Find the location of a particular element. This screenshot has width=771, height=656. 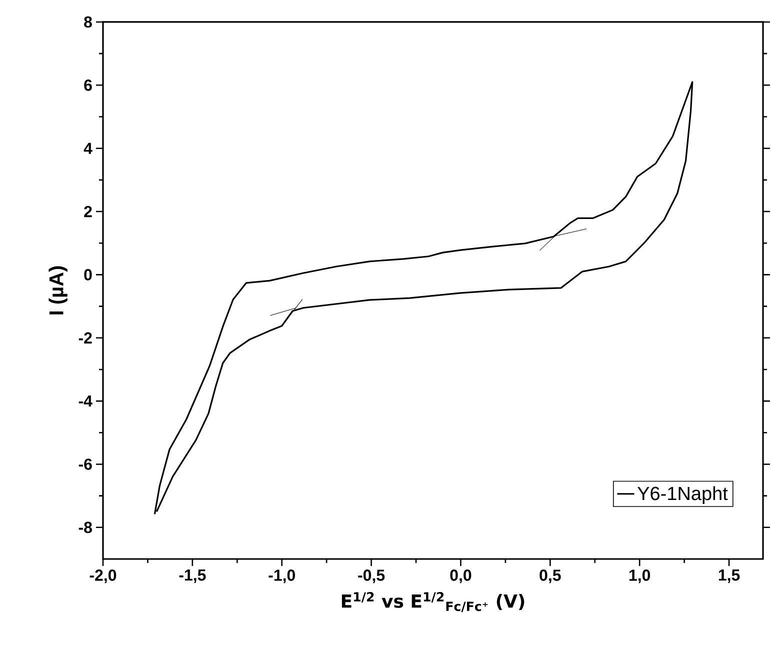

y-axis-title: I (µA) is located at coordinates (58, 290).